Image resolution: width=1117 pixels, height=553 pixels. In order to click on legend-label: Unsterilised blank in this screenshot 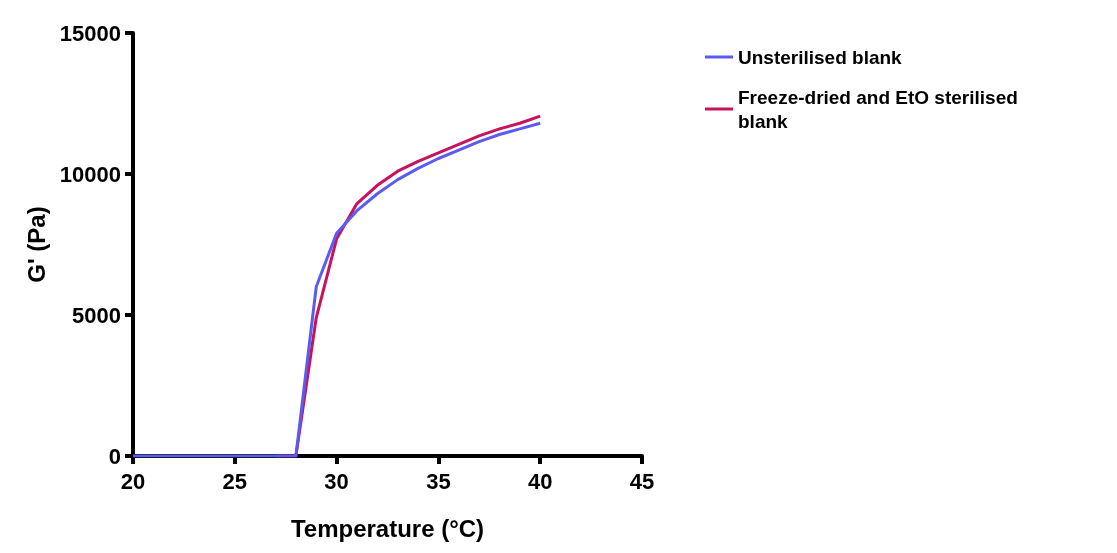, I will do `click(820, 57)`.